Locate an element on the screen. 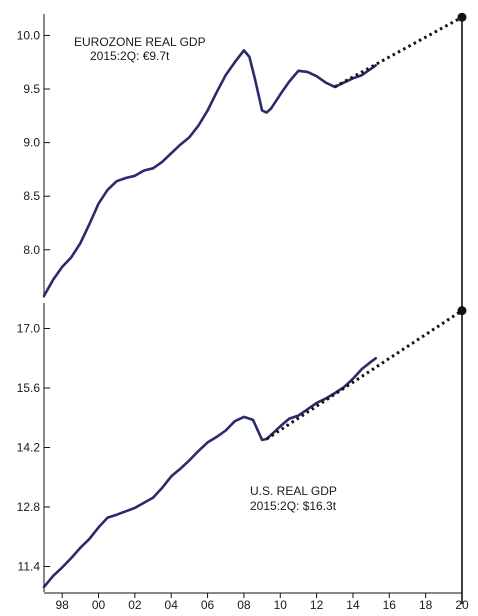  top-projection-endpoint is located at coordinates (462, 17).